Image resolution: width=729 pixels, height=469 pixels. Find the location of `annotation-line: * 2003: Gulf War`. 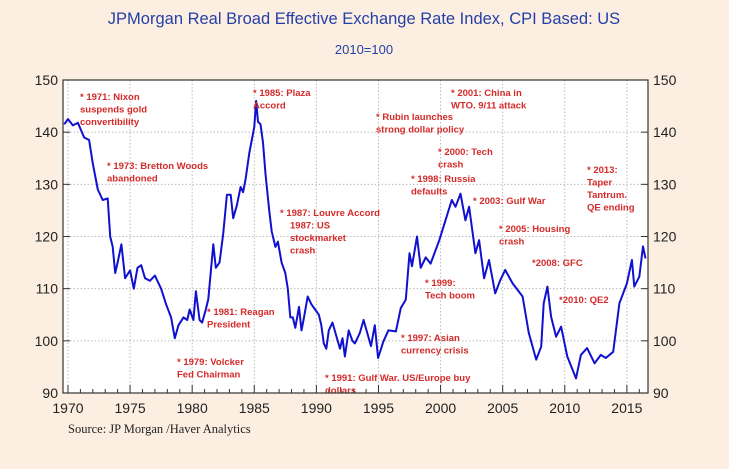

annotation-line: * 2003: Gulf War is located at coordinates (509, 201).